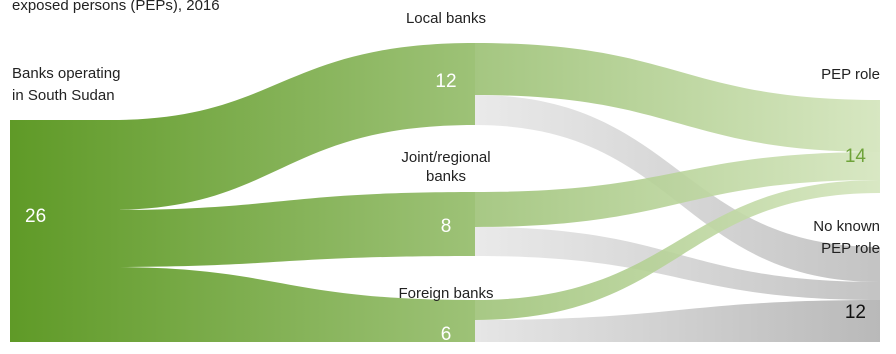  What do you see at coordinates (446, 176) in the screenshot?
I see `joint-banks-label-line2: banks` at bounding box center [446, 176].